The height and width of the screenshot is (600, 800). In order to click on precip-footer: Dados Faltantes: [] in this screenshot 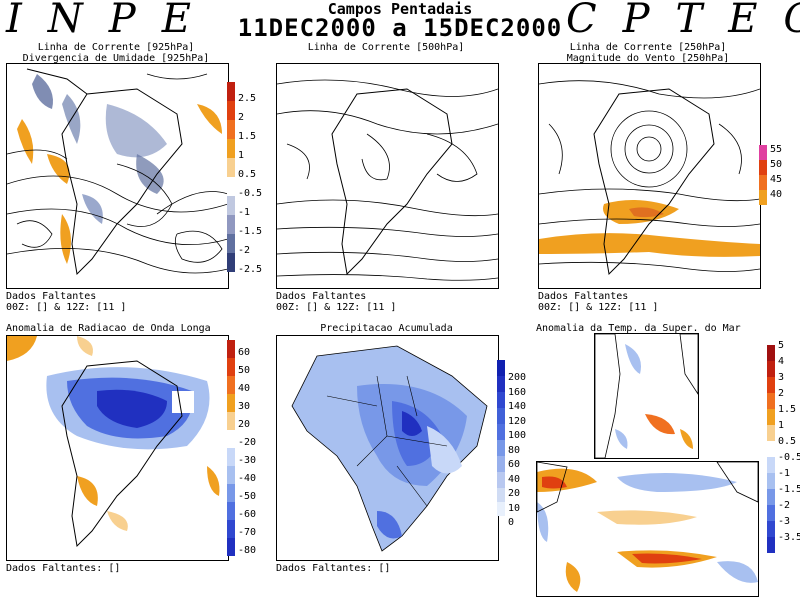, I will do `click(333, 568)`.